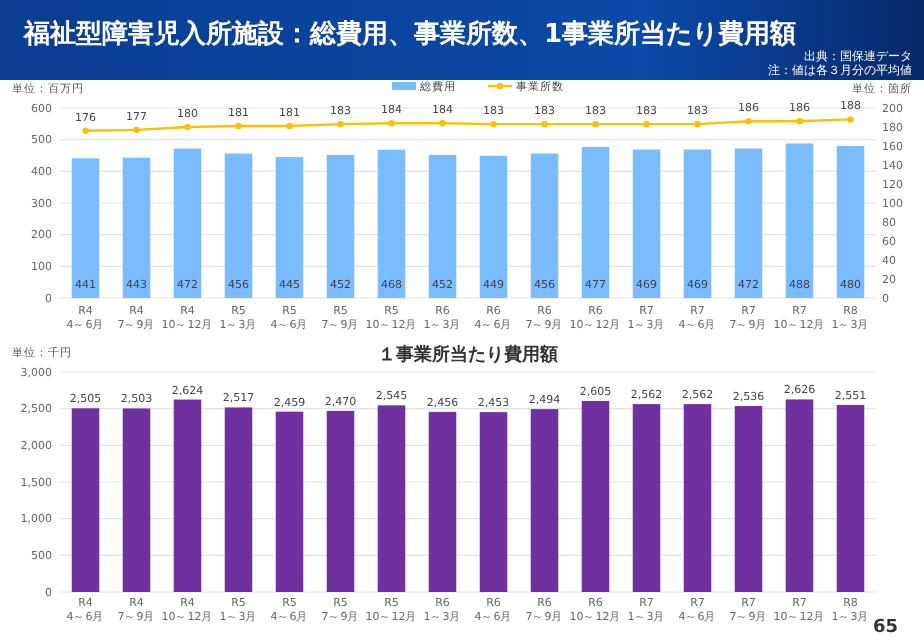  I want to click on chart-title: １事業所当たり費用額, so click(468, 355).